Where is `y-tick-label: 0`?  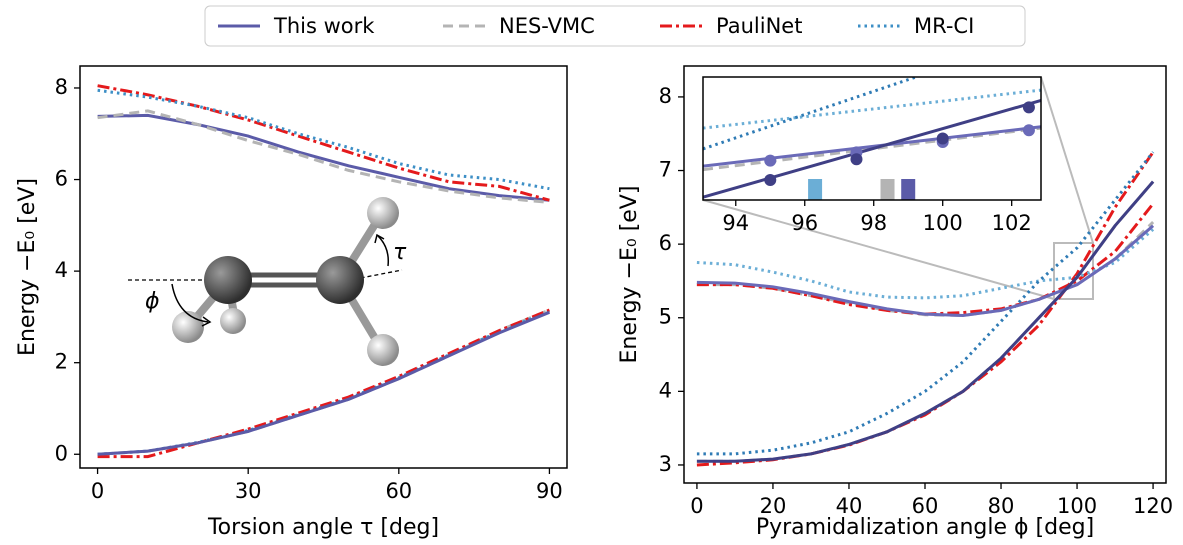
y-tick-label: 0 is located at coordinates (61, 453).